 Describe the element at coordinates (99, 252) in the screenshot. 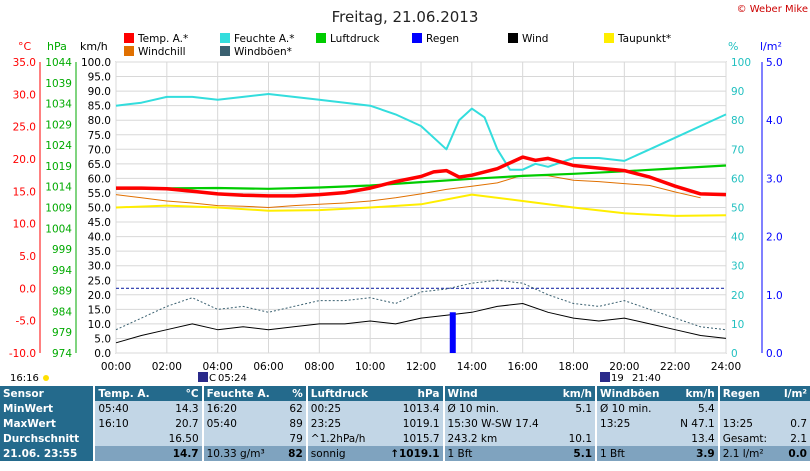

I see `wind-tick-label: 35.0` at that location.